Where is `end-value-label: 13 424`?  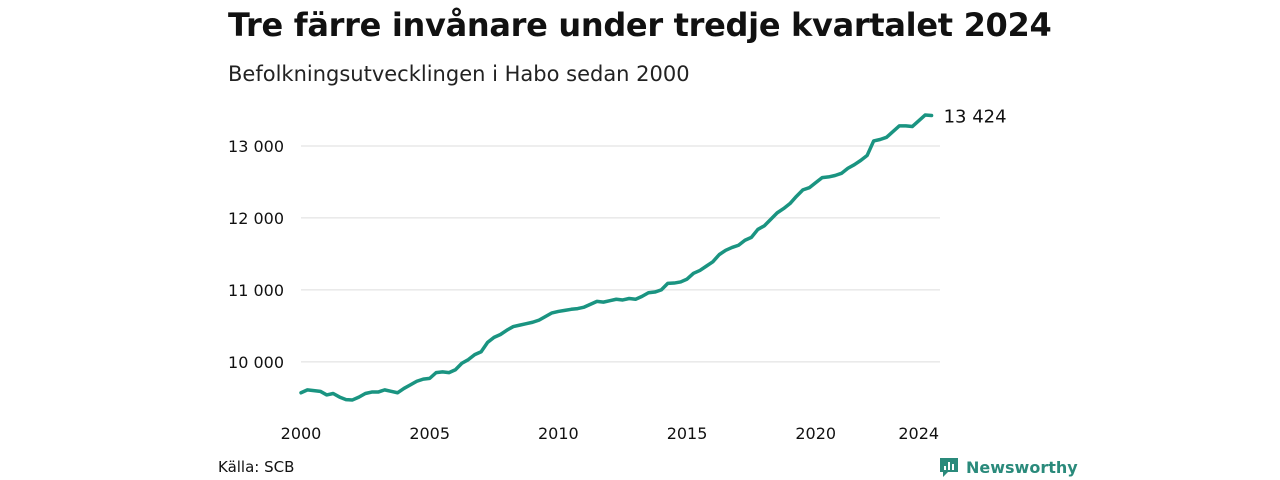
end-value-label: 13 424 is located at coordinates (975, 116).